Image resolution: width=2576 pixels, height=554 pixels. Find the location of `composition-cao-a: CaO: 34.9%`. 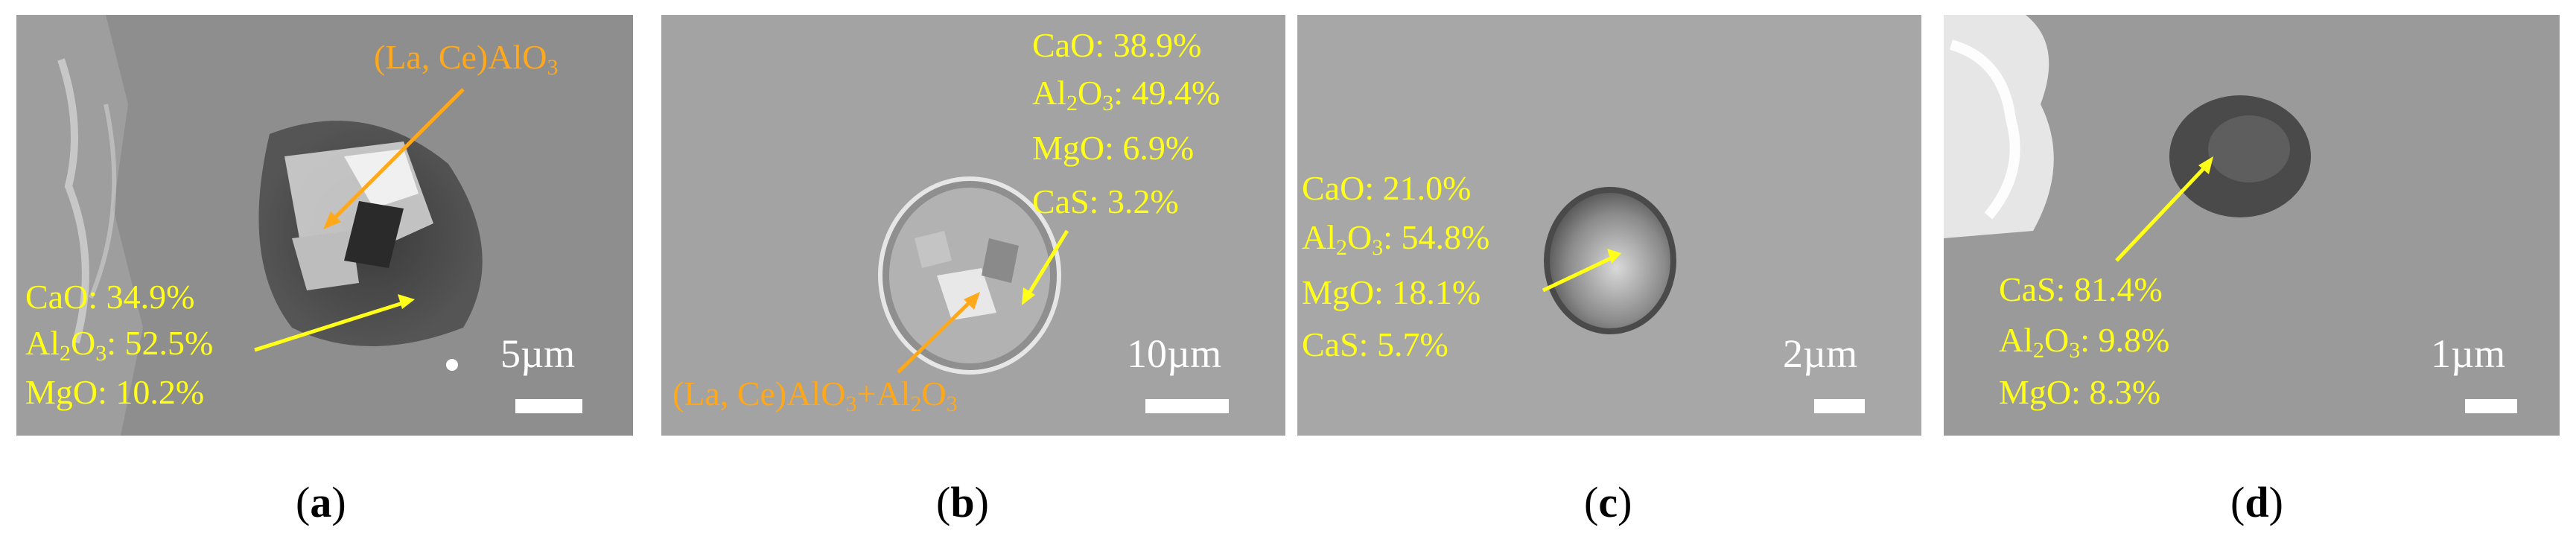

composition-cao-a: CaO: 34.9% is located at coordinates (110, 297).